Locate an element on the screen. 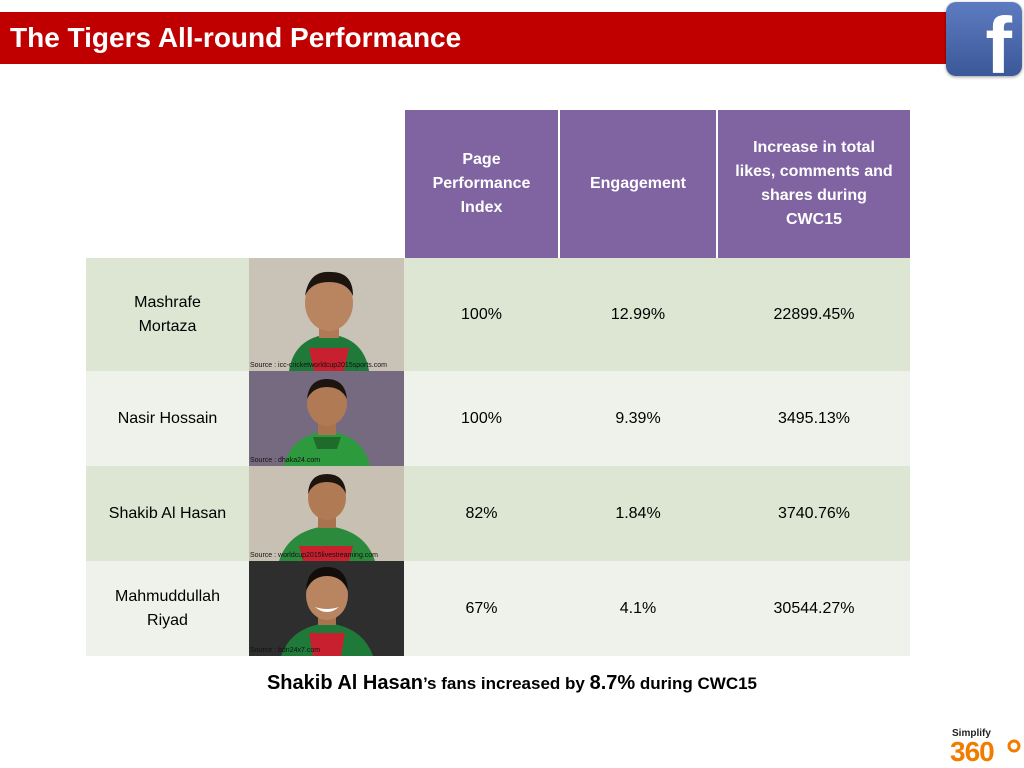 This screenshot has width=1024, height=768. player-name-line: Nasir Hossain is located at coordinates (167, 418).